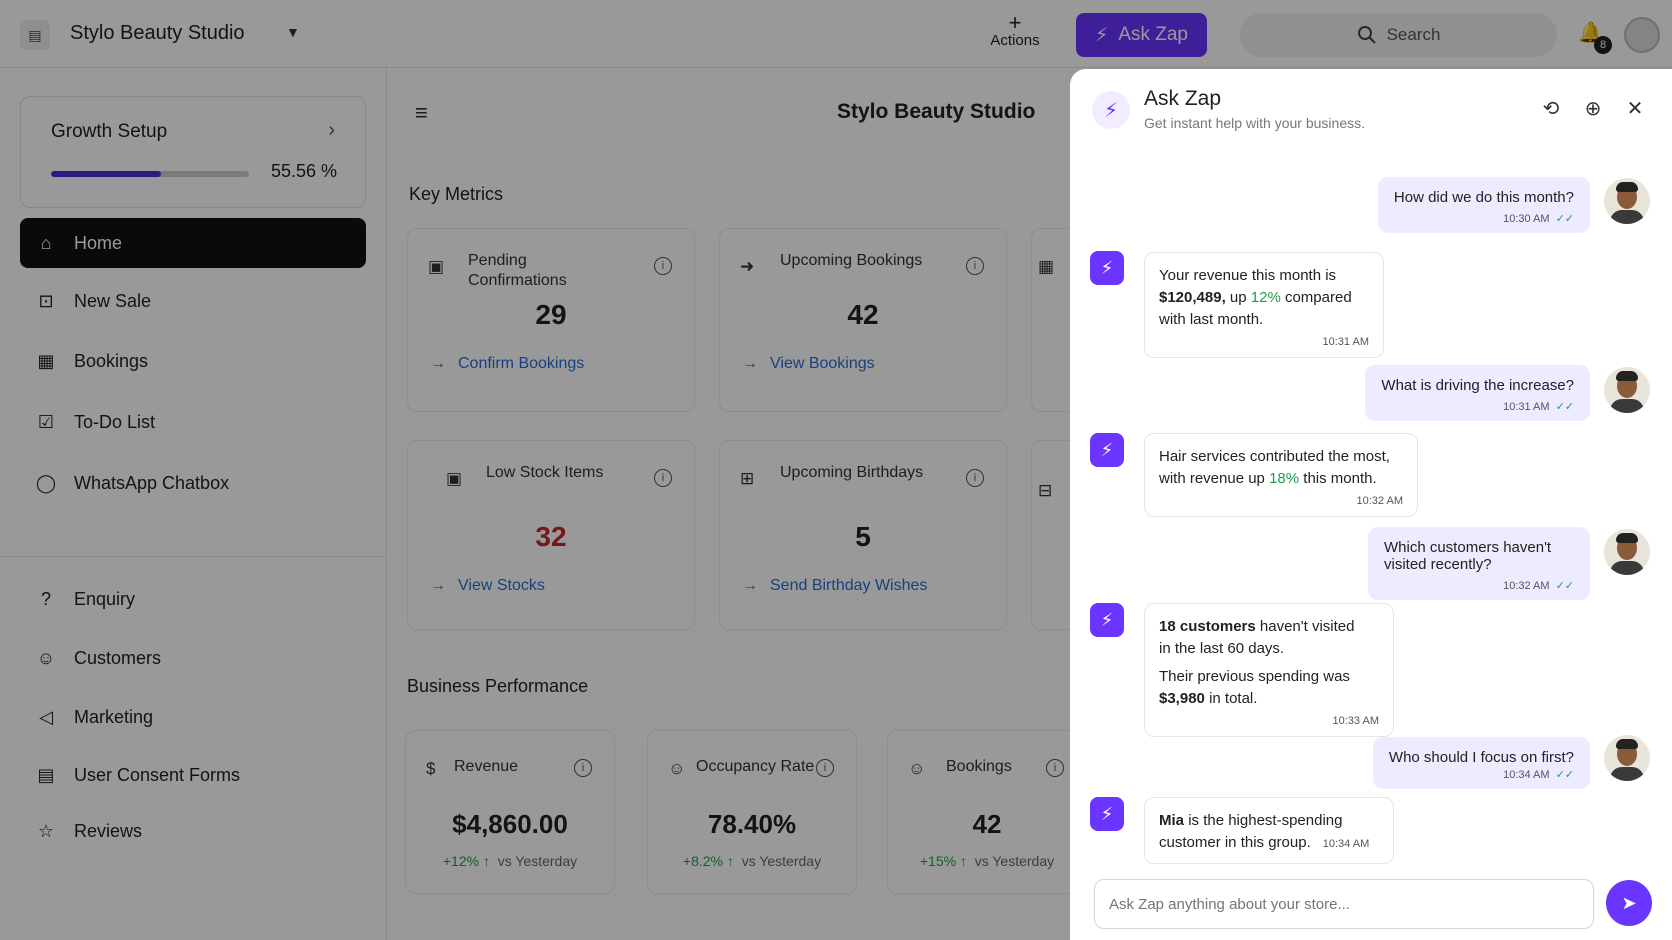  What do you see at coordinates (963, 861) in the screenshot?
I see `arrow-up-icon: ↑` at bounding box center [963, 861].